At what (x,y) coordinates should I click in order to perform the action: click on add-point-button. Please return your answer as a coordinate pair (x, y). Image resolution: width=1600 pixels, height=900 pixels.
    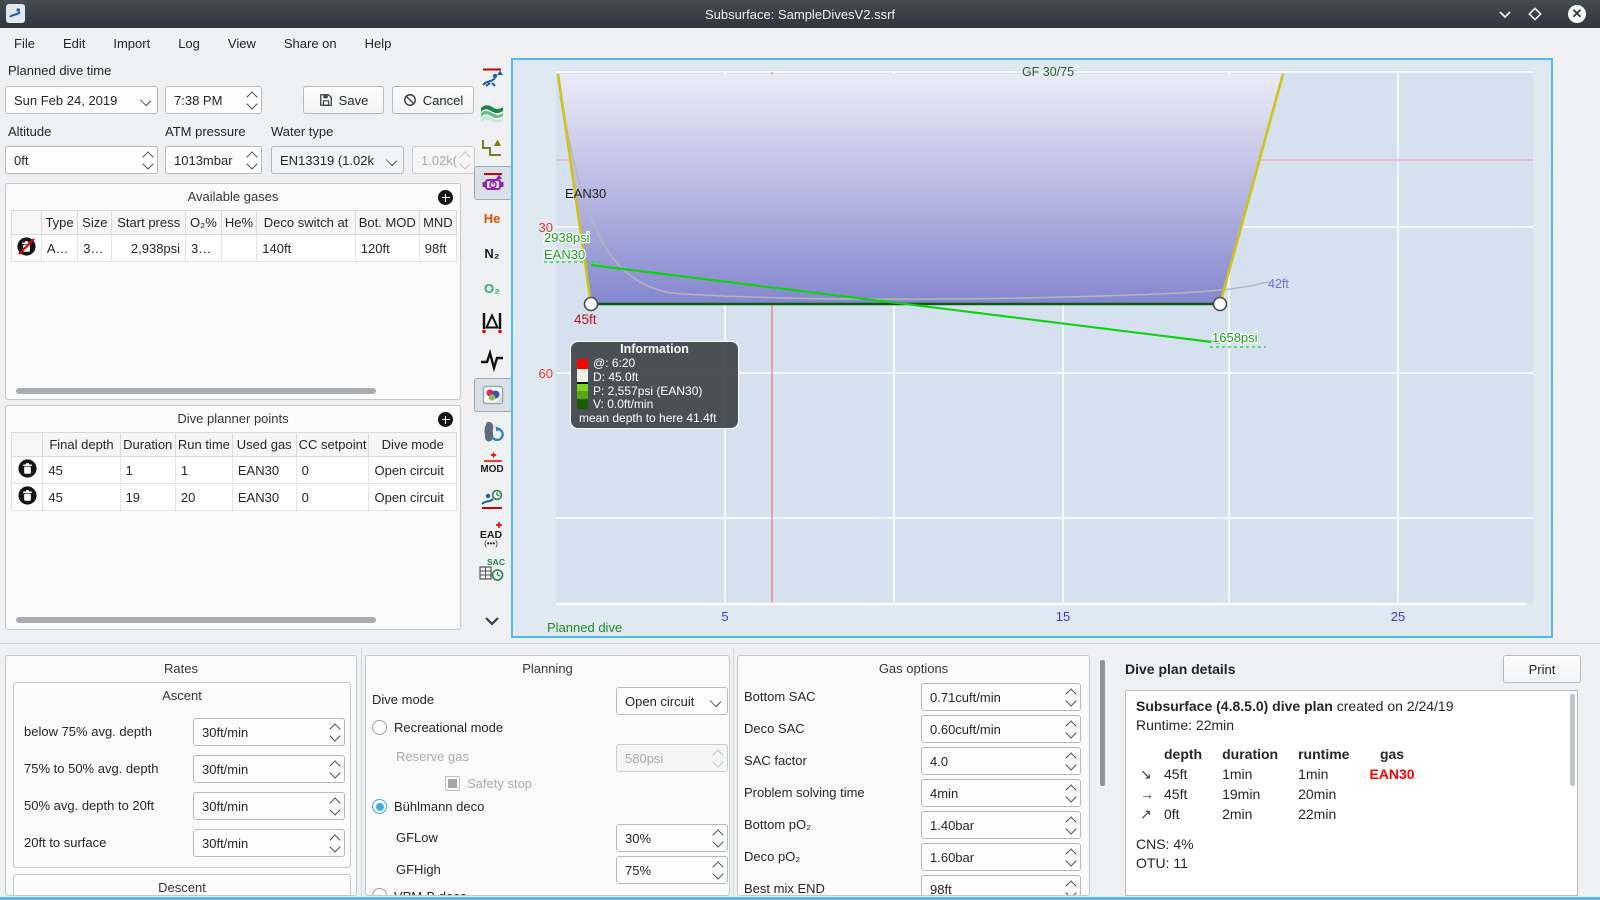
    Looking at the image, I should click on (445, 419).